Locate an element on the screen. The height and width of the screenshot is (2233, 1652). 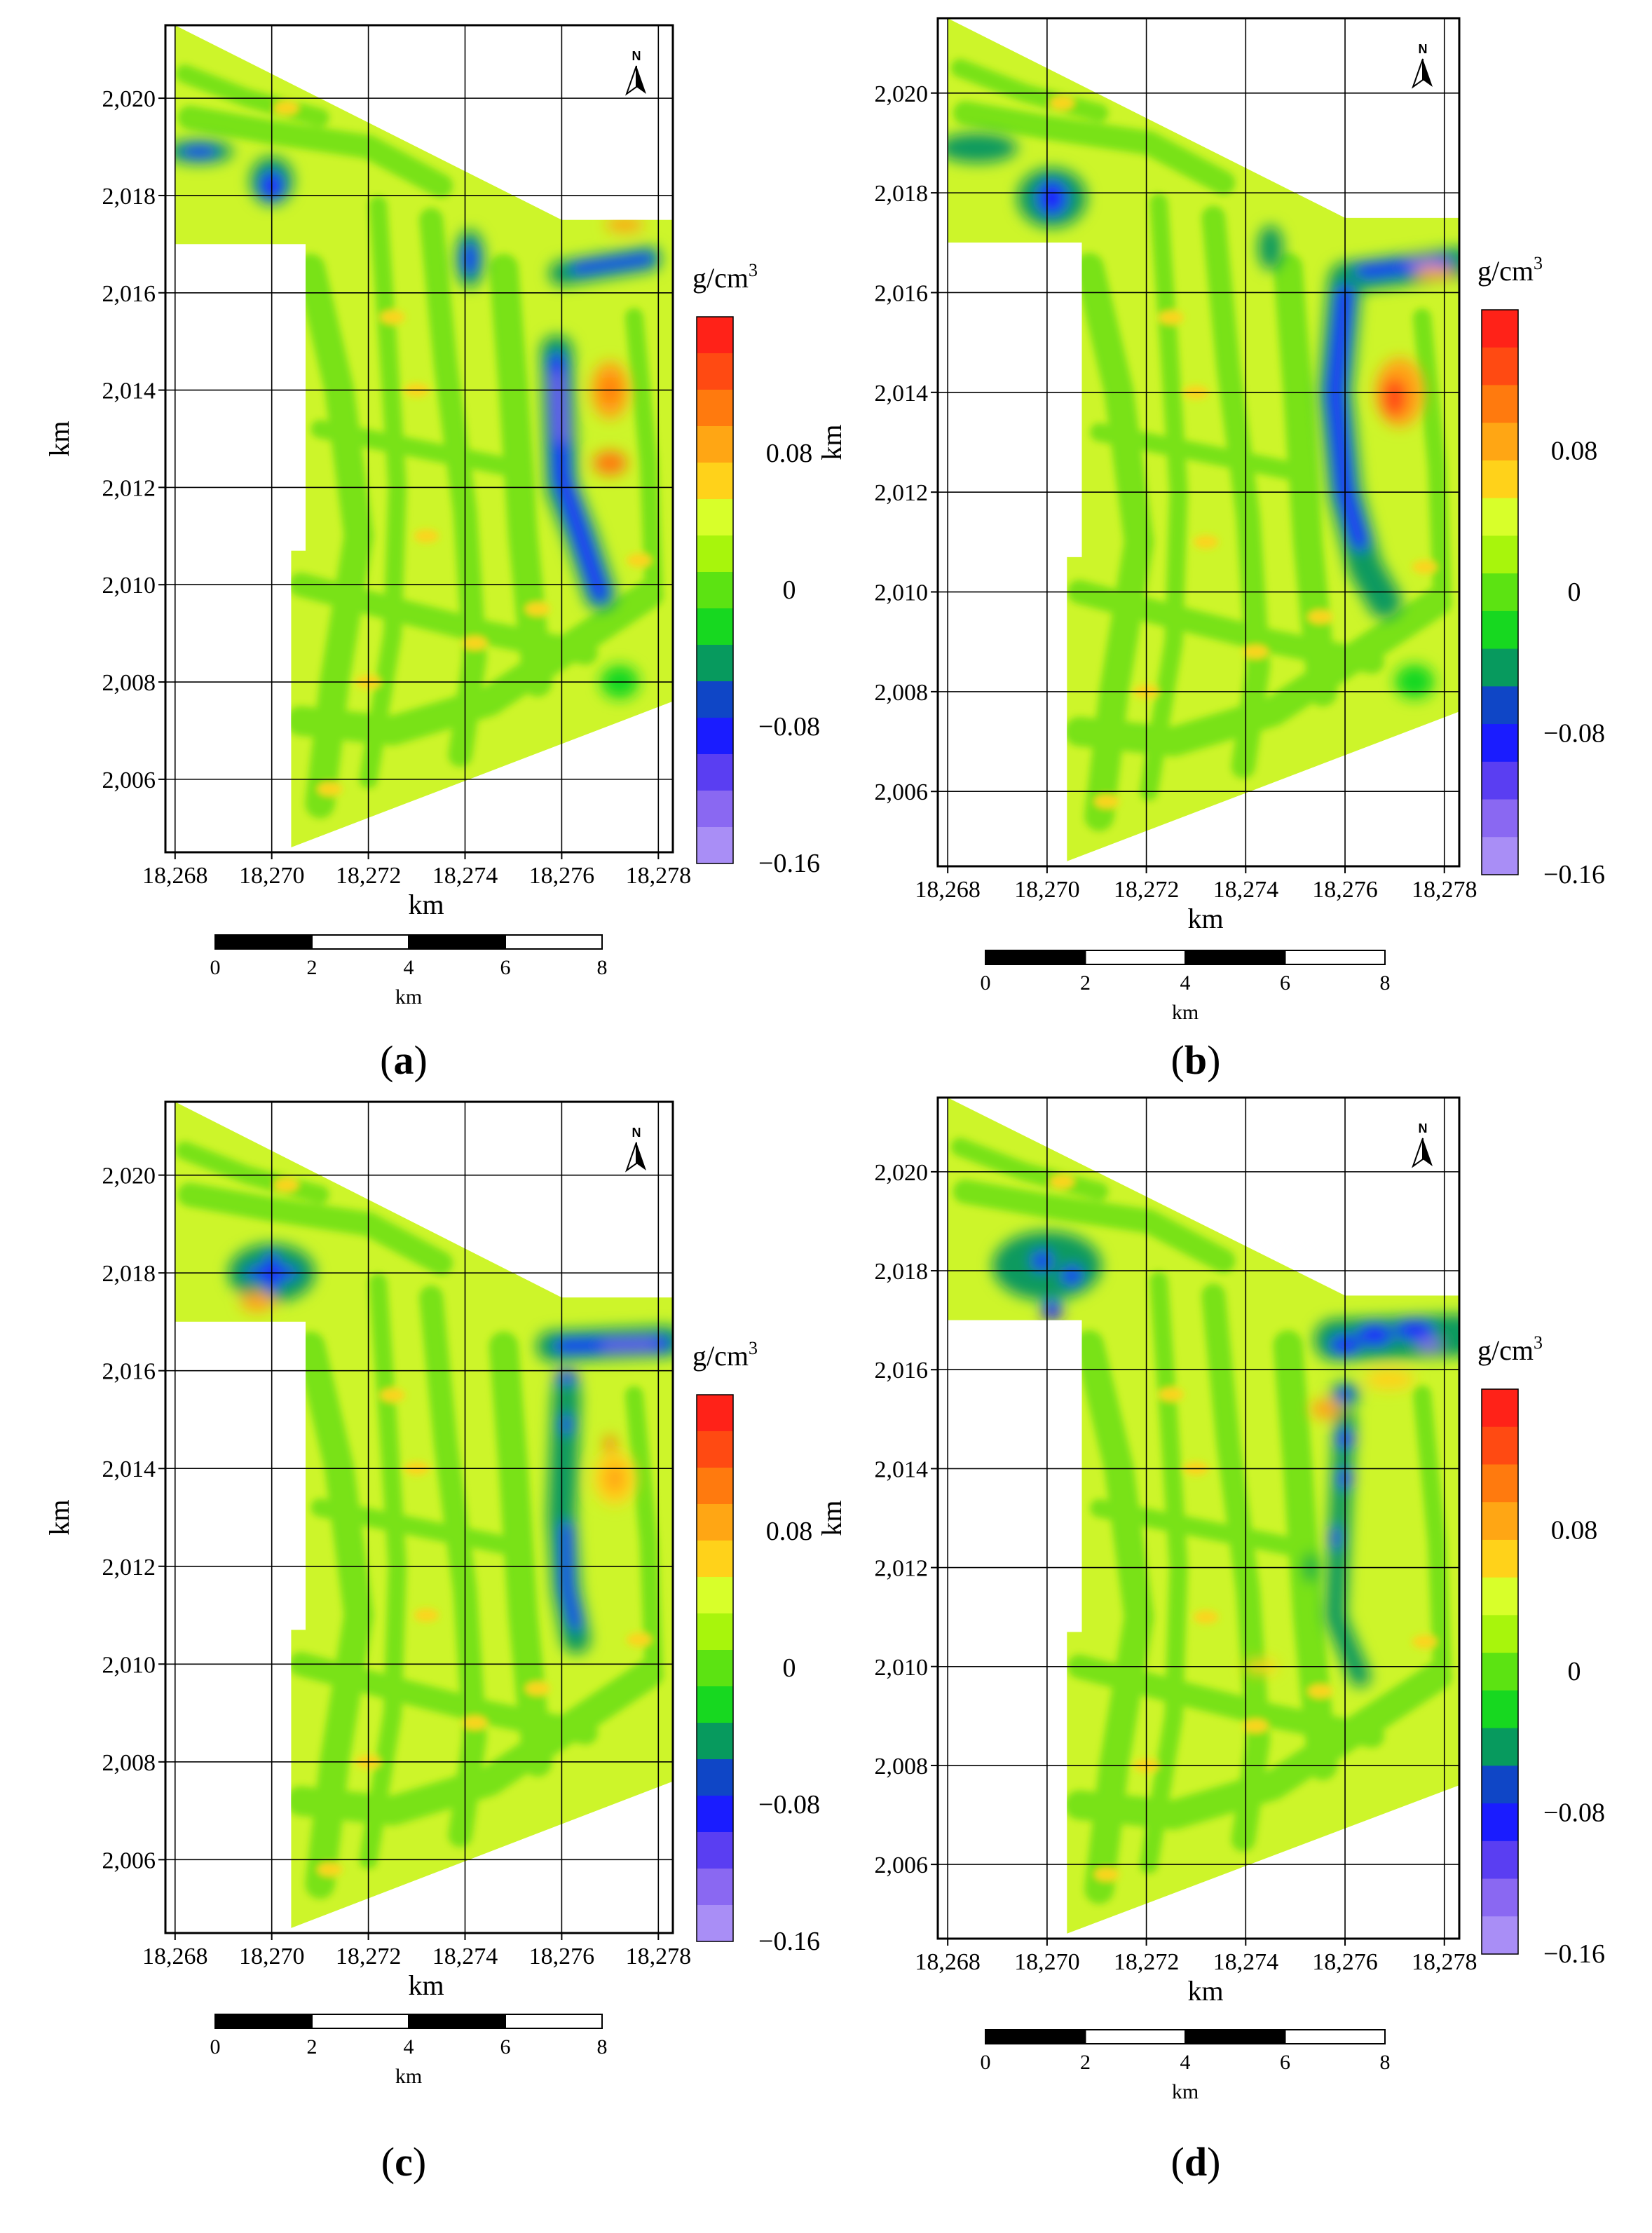
anomaly-map-d is located at coordinates (1203, 1516).